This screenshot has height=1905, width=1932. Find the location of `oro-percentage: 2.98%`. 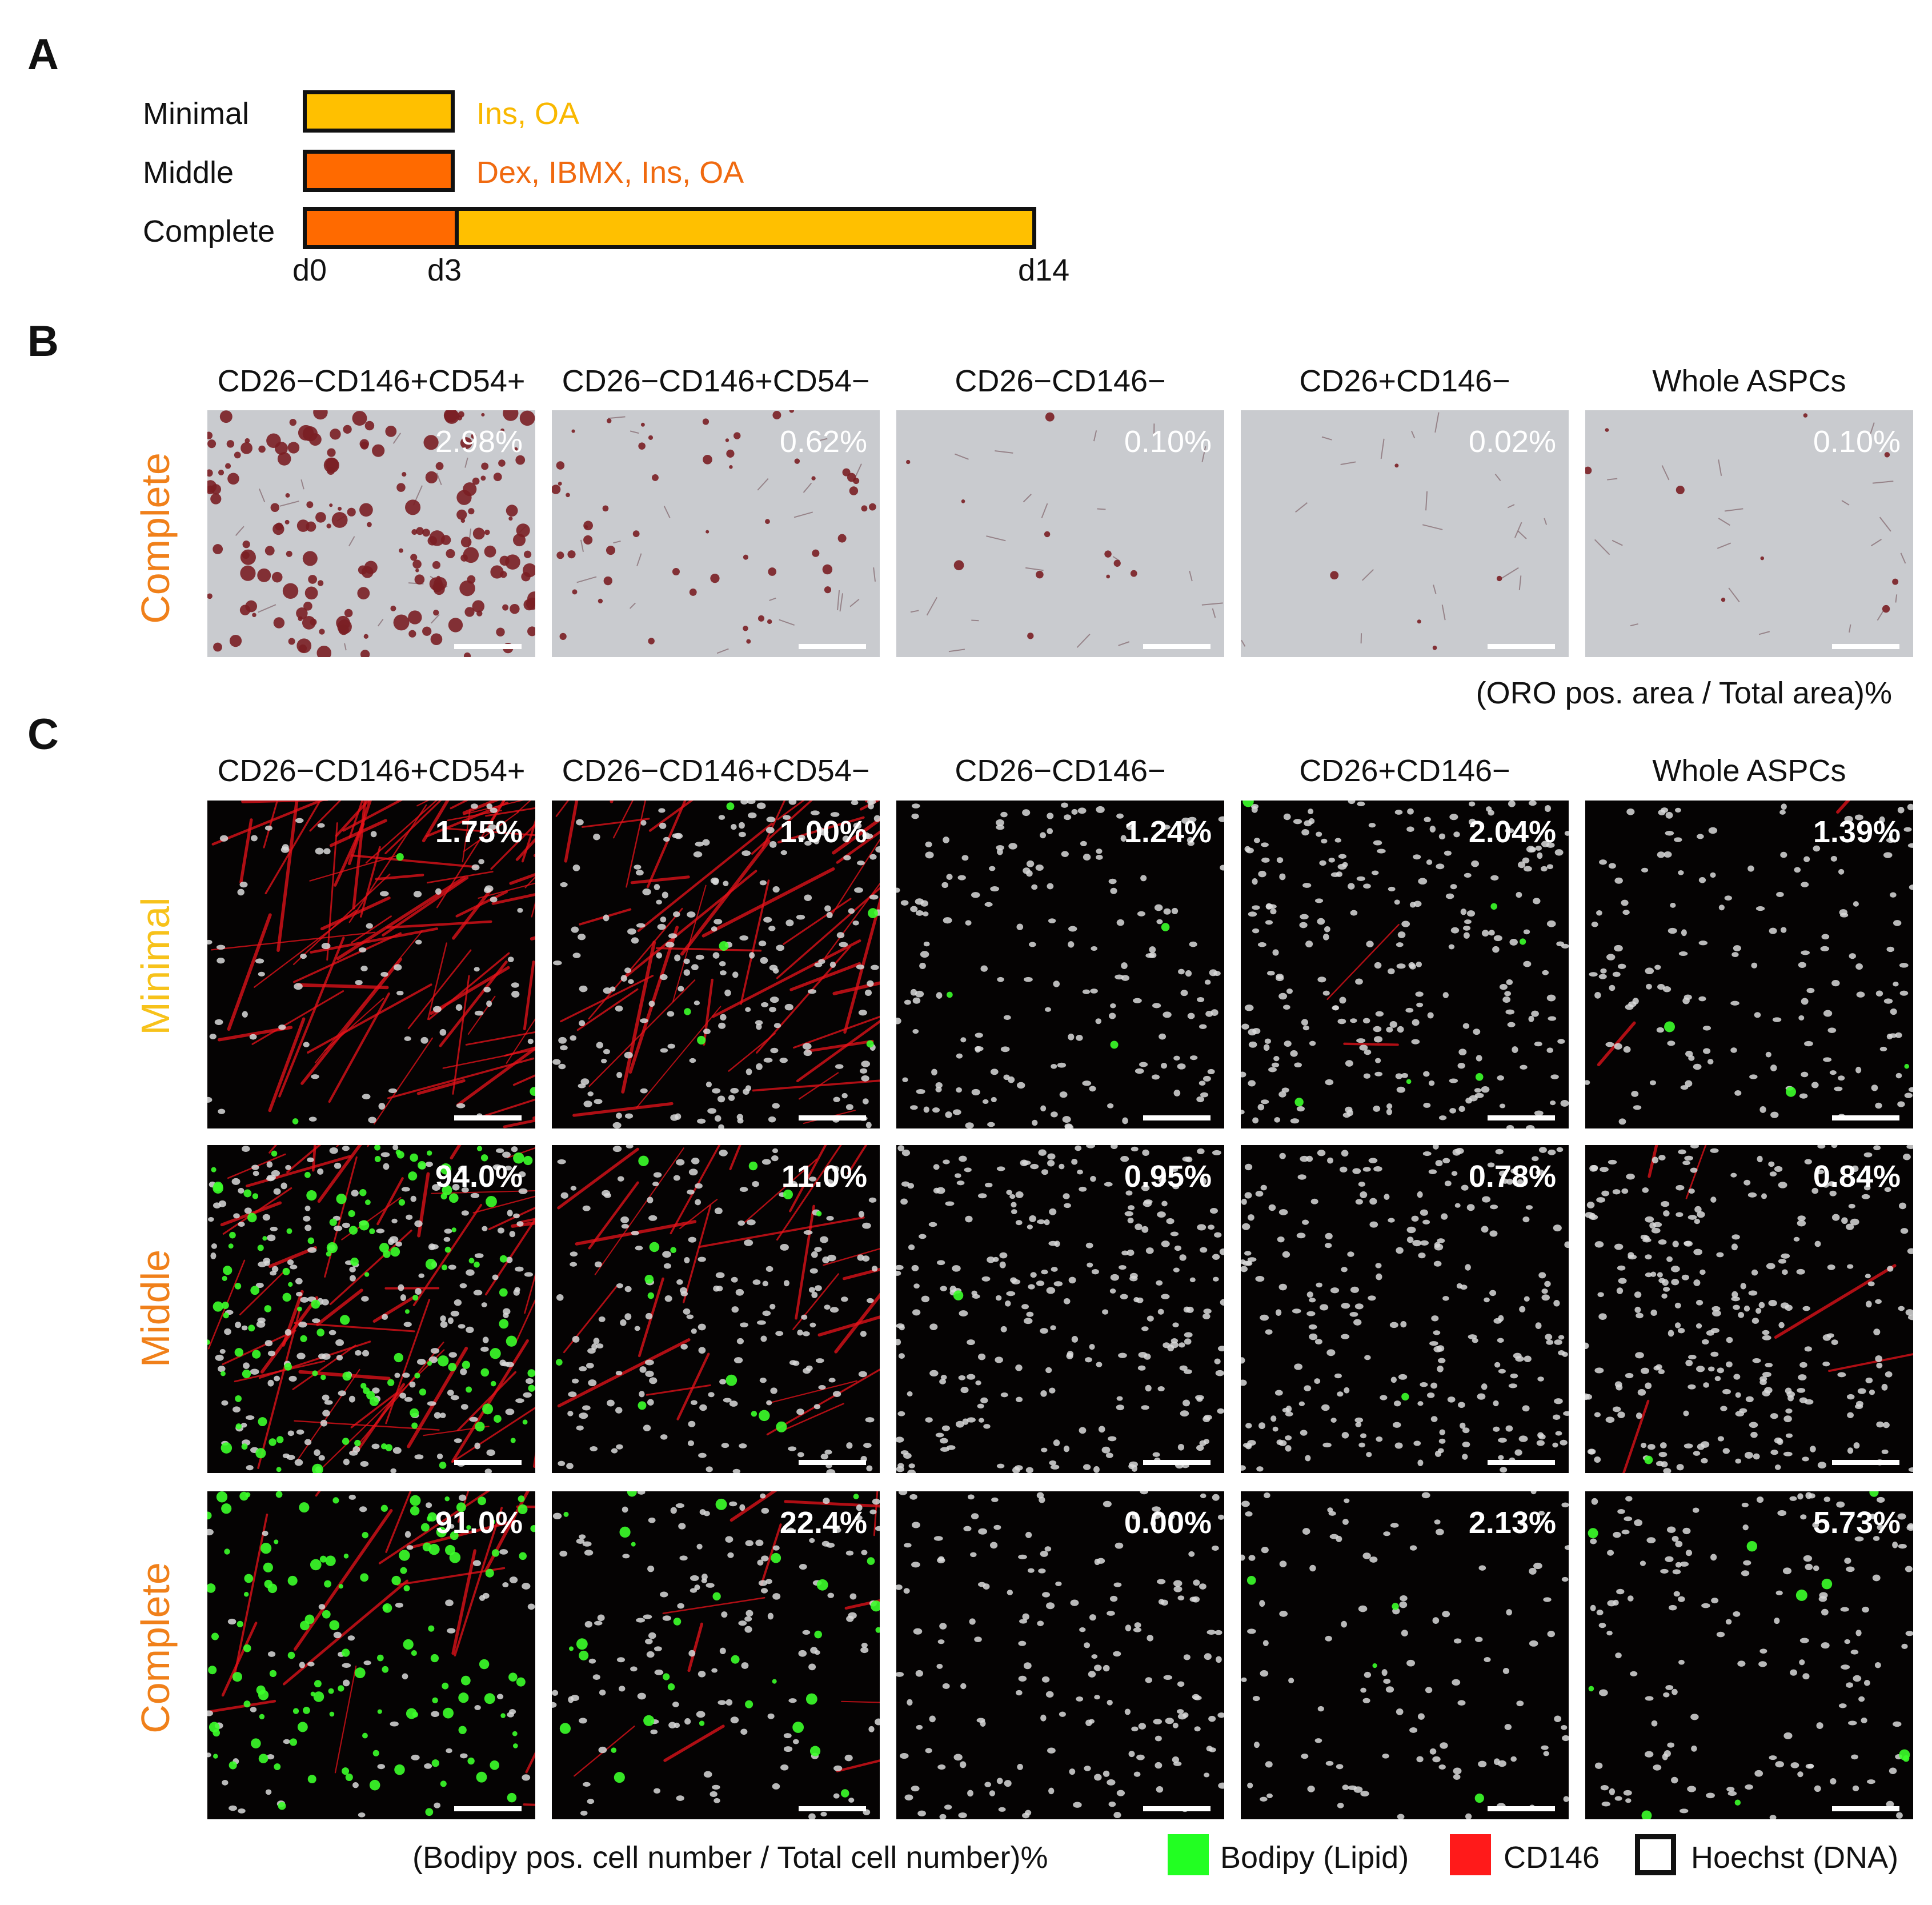

oro-percentage: 2.98% is located at coordinates (479, 442).